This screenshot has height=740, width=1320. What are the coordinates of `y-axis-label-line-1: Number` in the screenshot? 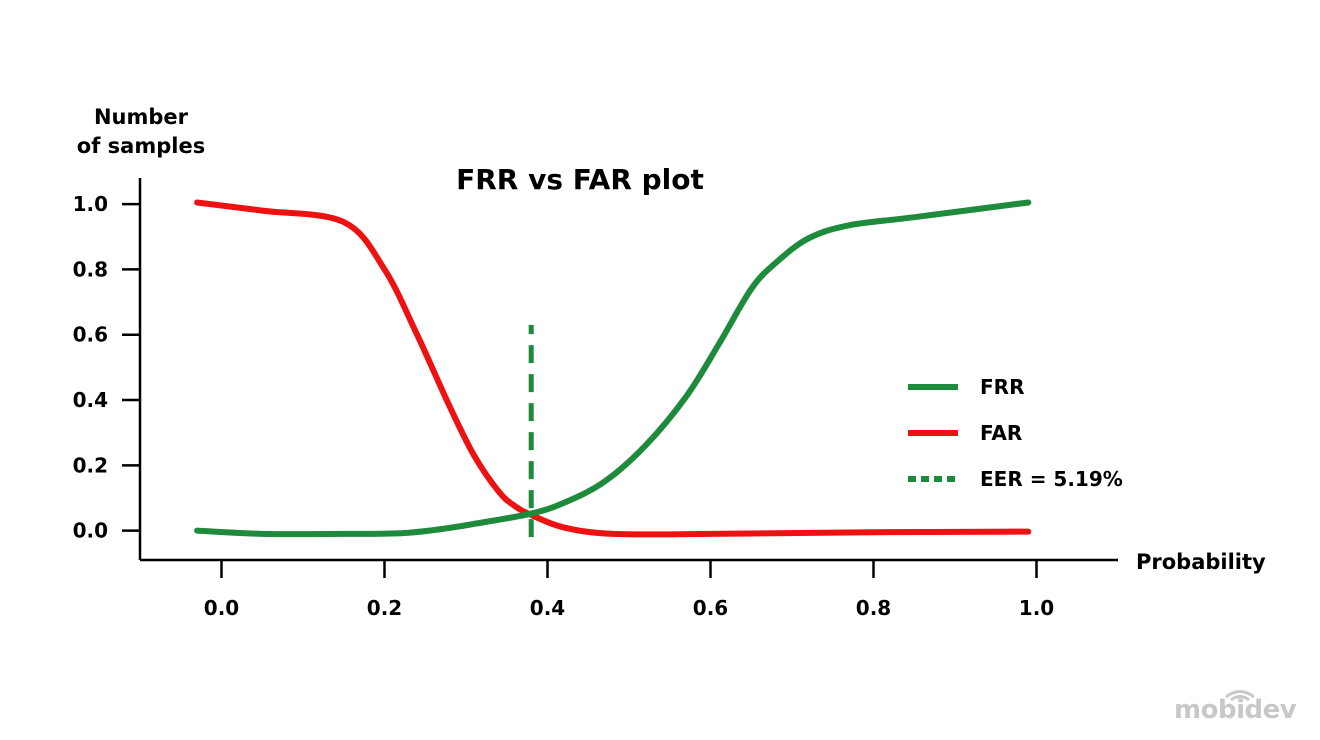 It's located at (141, 117).